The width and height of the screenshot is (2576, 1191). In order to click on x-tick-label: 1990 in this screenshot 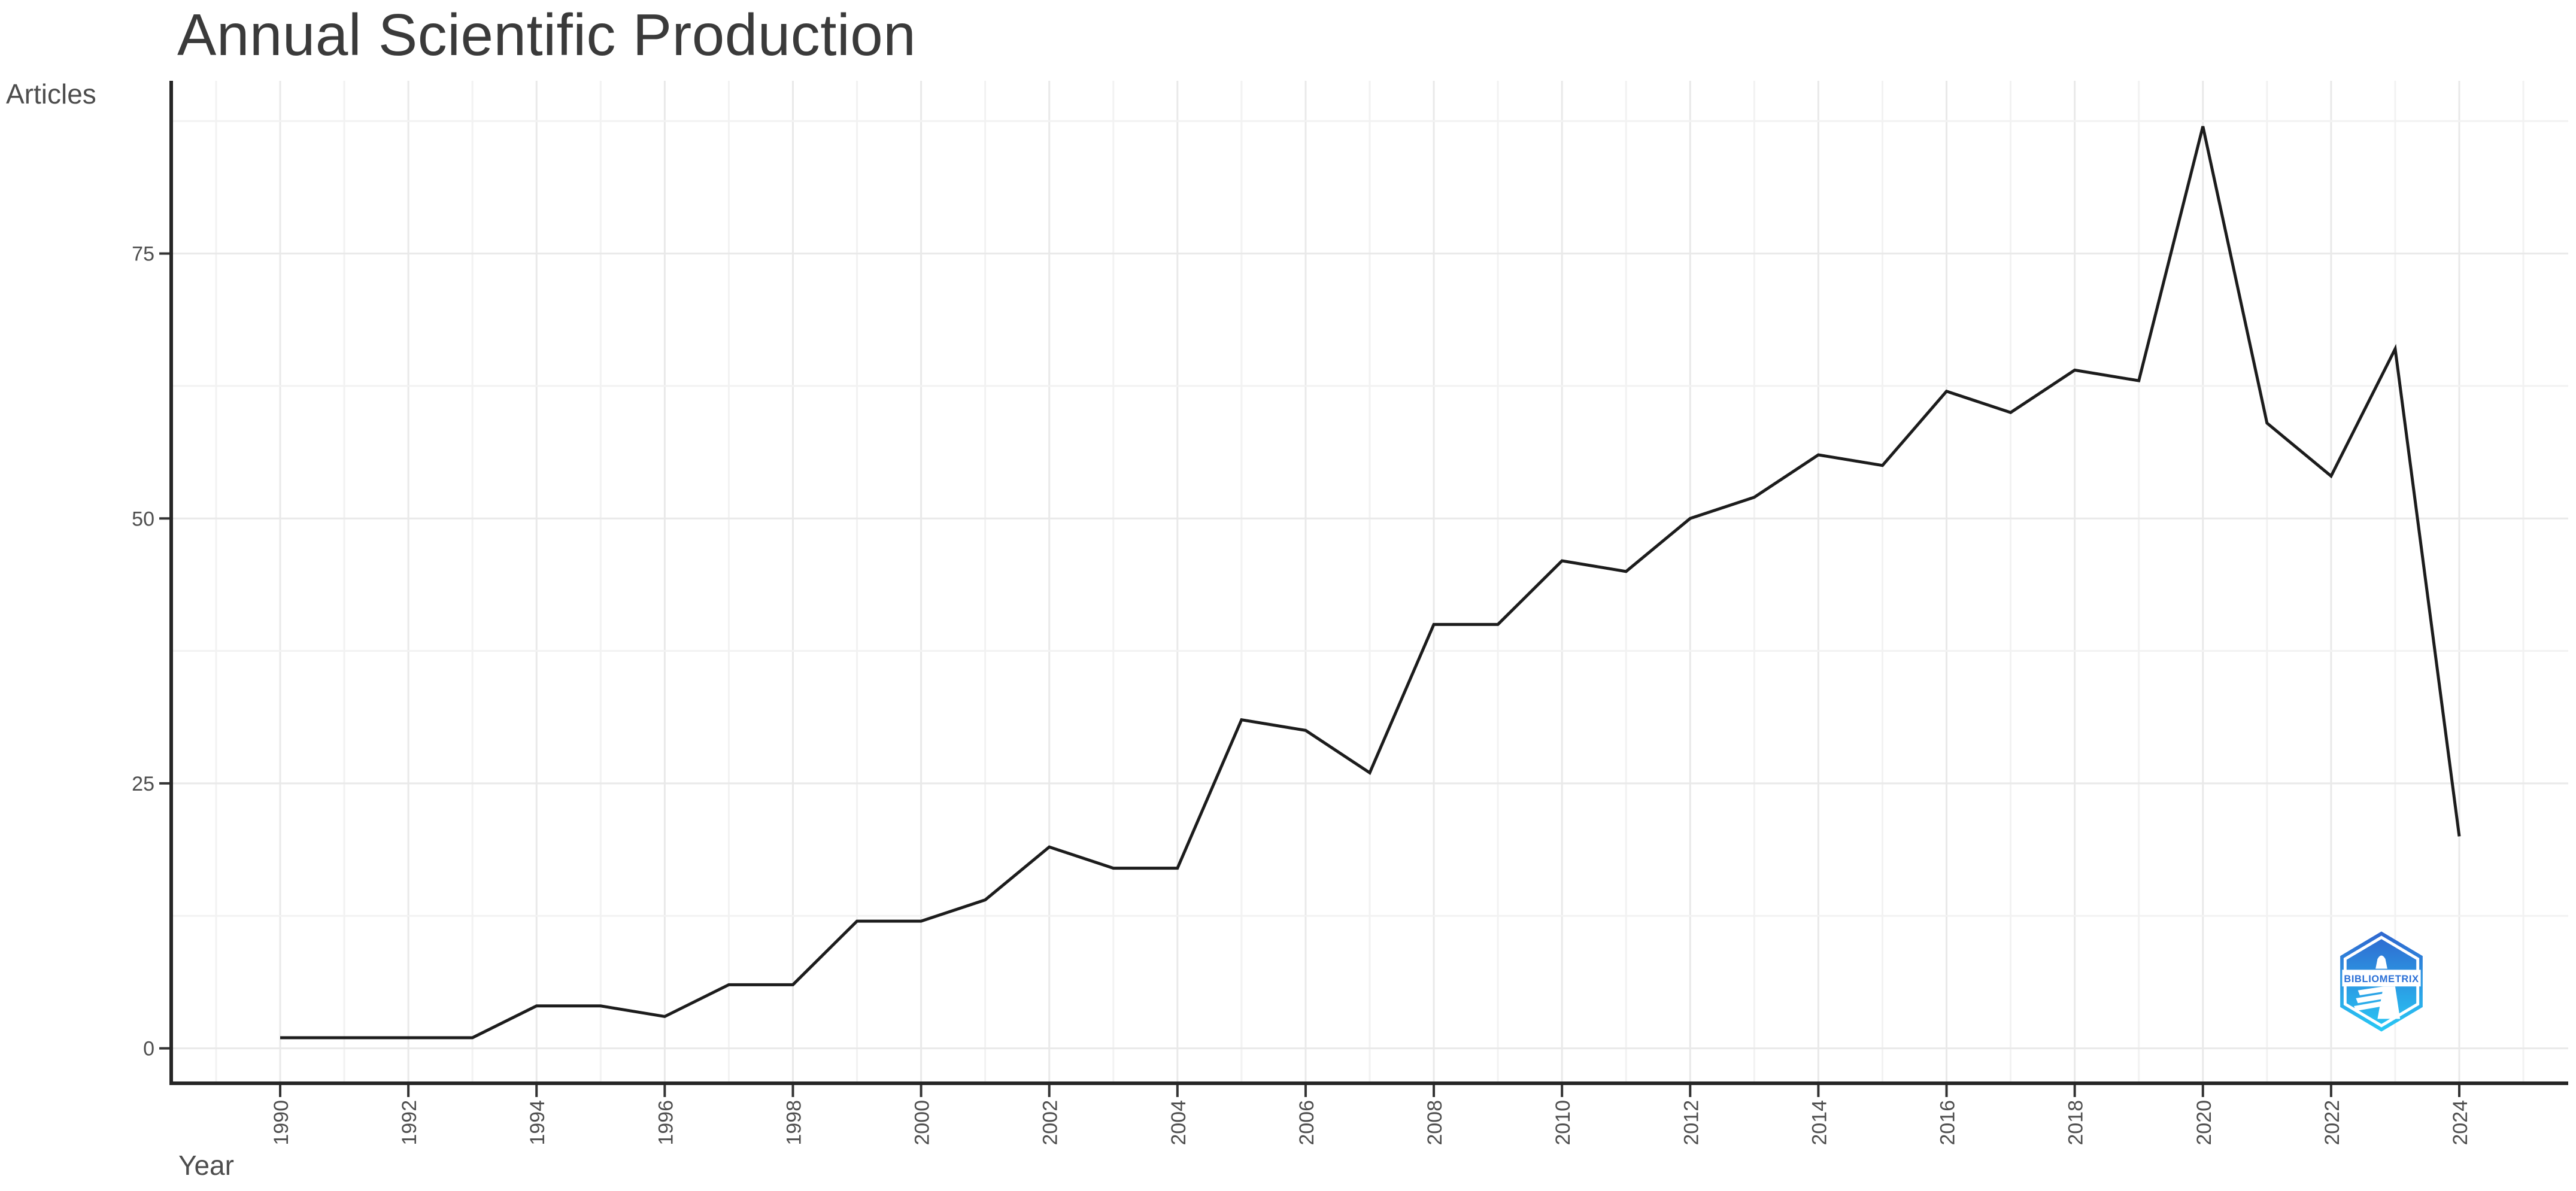, I will do `click(281, 1123)`.